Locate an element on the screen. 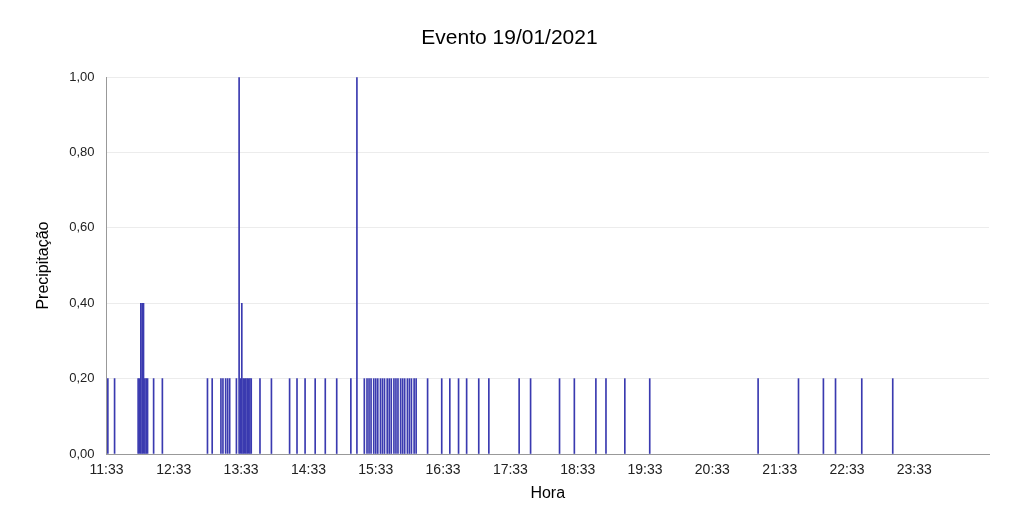  chart-title: Evento 19/01/2021 is located at coordinates (509, 37).